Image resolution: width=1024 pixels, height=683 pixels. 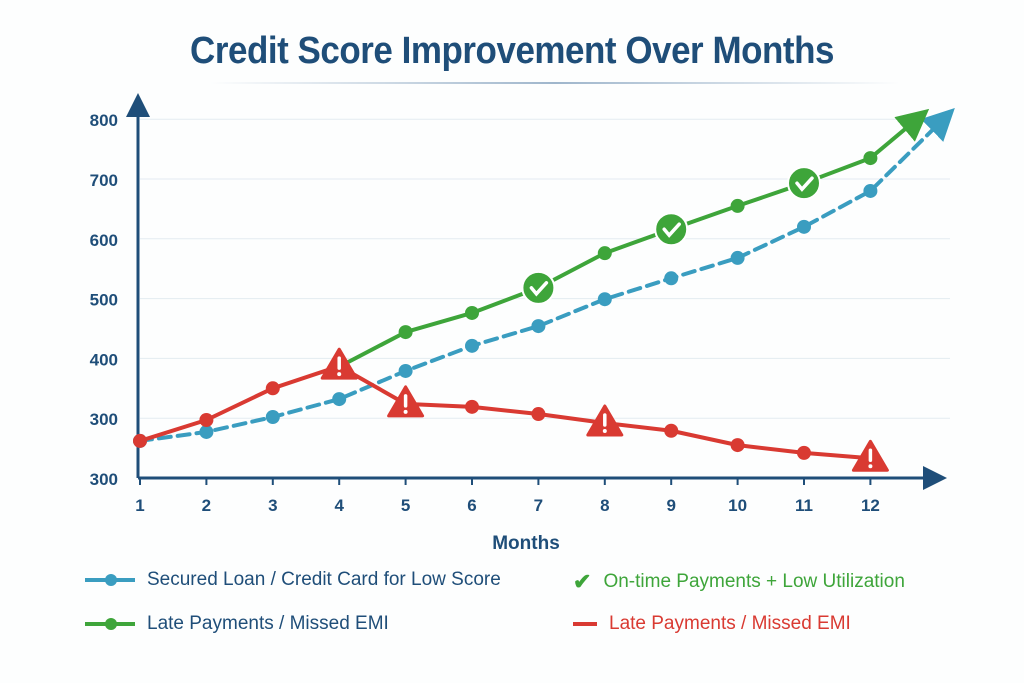 I want to click on legend-item-late-green: Late Payments / Missed EMI, so click(x=237, y=624).